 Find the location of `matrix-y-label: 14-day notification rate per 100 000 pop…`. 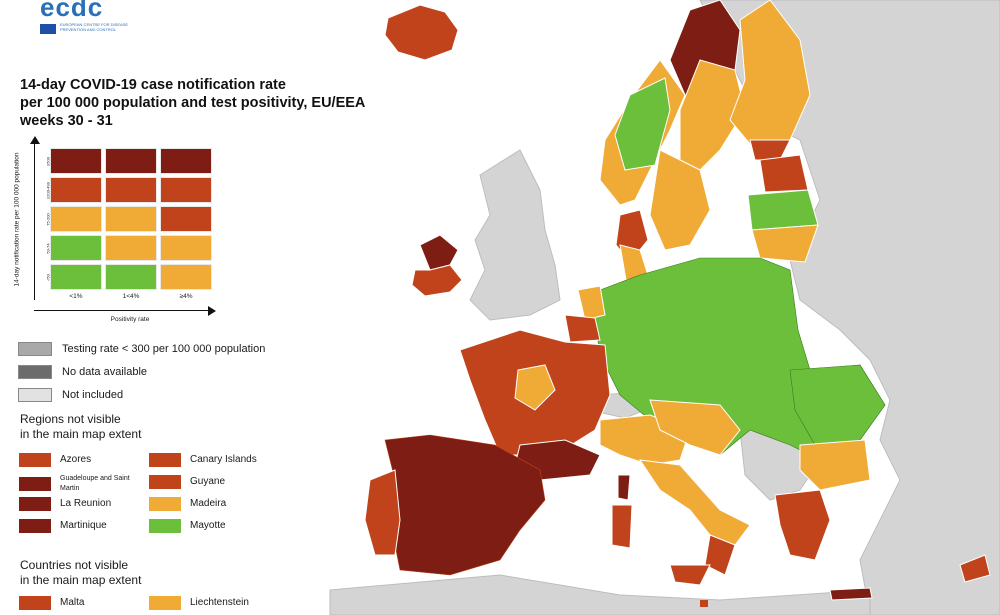

matrix-y-label: 14-day notification rate per 100 000 pop… is located at coordinates (17, 219).